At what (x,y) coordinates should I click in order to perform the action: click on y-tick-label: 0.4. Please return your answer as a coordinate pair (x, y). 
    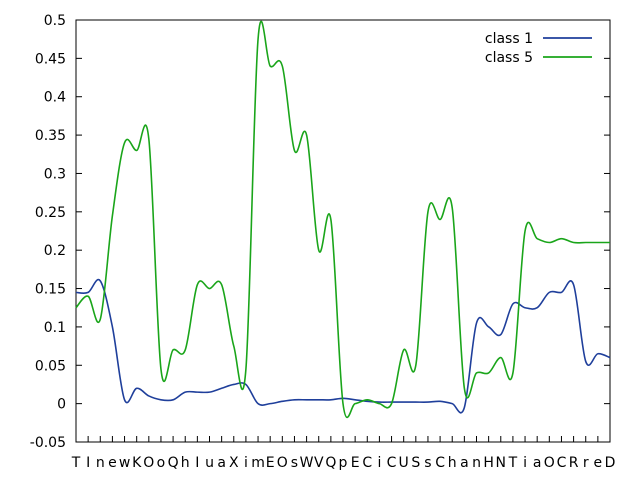
    Looking at the image, I should click on (55, 98).